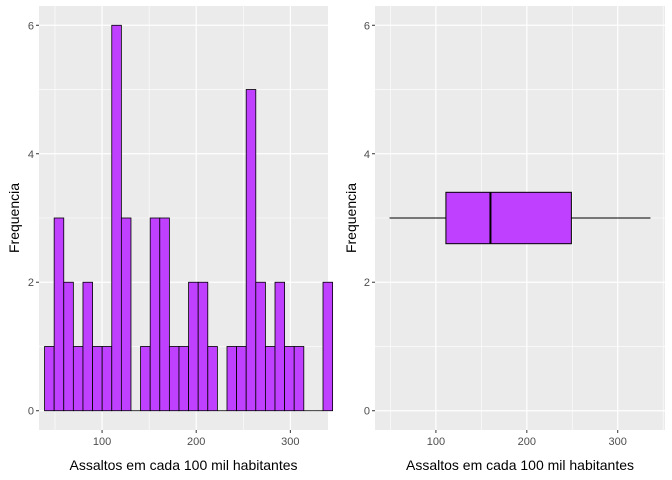 The width and height of the screenshot is (672, 480). What do you see at coordinates (369, 219) in the screenshot?
I see `boxplot-y-ticks: 0 2 4 6` at bounding box center [369, 219].